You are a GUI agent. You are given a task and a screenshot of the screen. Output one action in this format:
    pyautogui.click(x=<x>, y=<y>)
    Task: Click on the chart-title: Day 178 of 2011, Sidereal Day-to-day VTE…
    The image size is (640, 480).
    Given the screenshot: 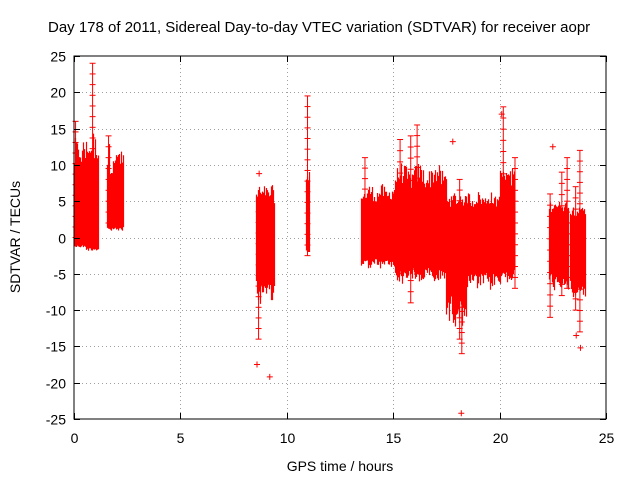 What is the action you would take?
    pyautogui.click(x=319, y=27)
    